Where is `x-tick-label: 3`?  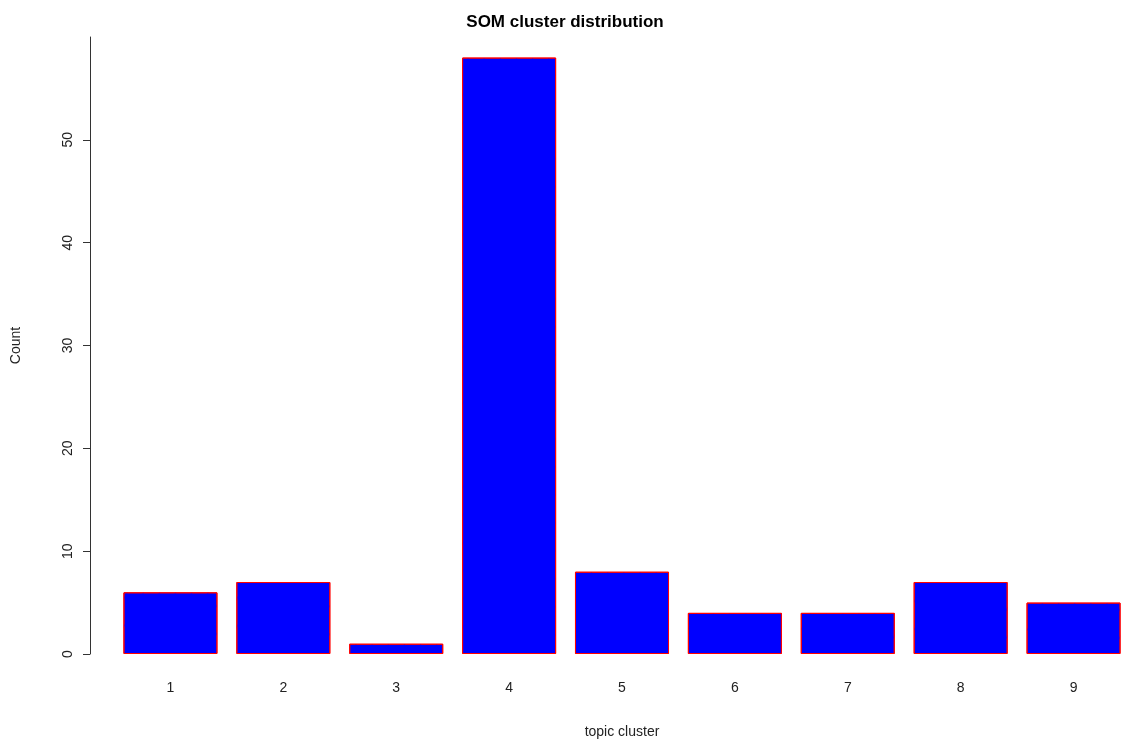 x-tick-label: 3 is located at coordinates (396, 687).